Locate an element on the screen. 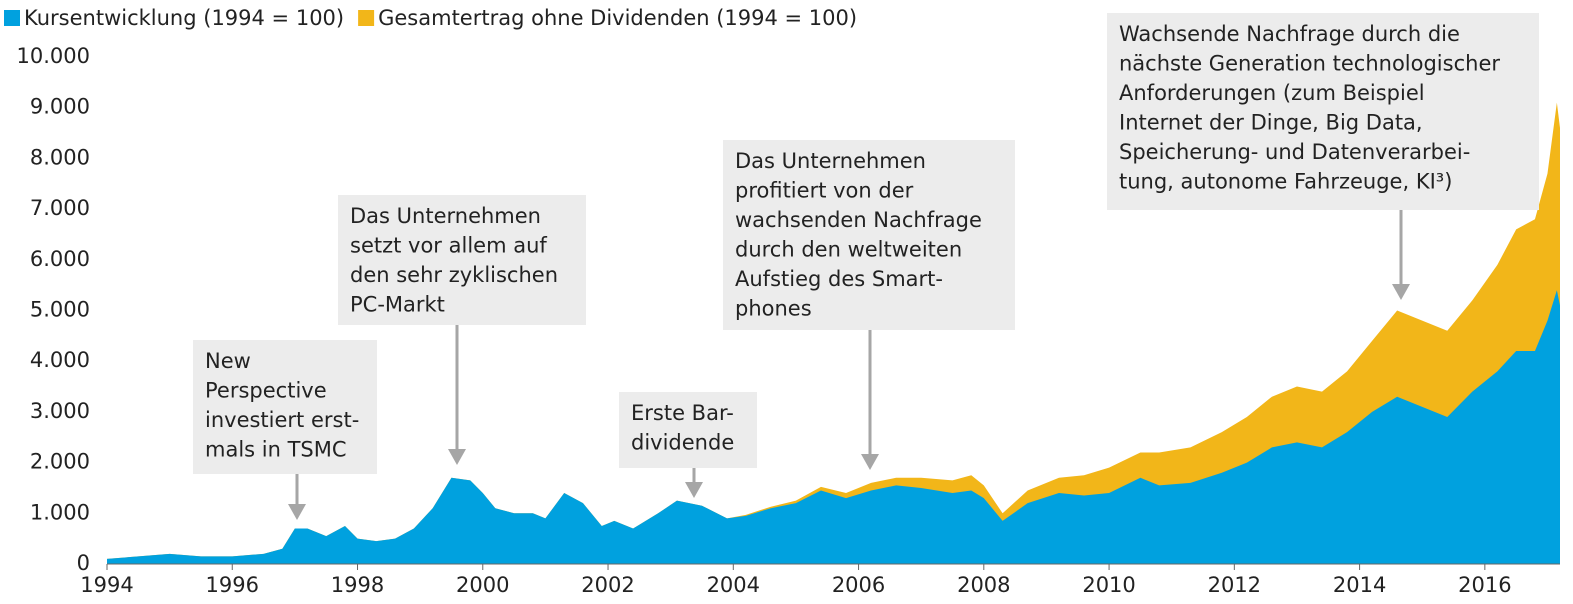 Image resolution: width=1573 pixels, height=604 pixels. y-tick-label: 4.000 is located at coordinates (60, 360).